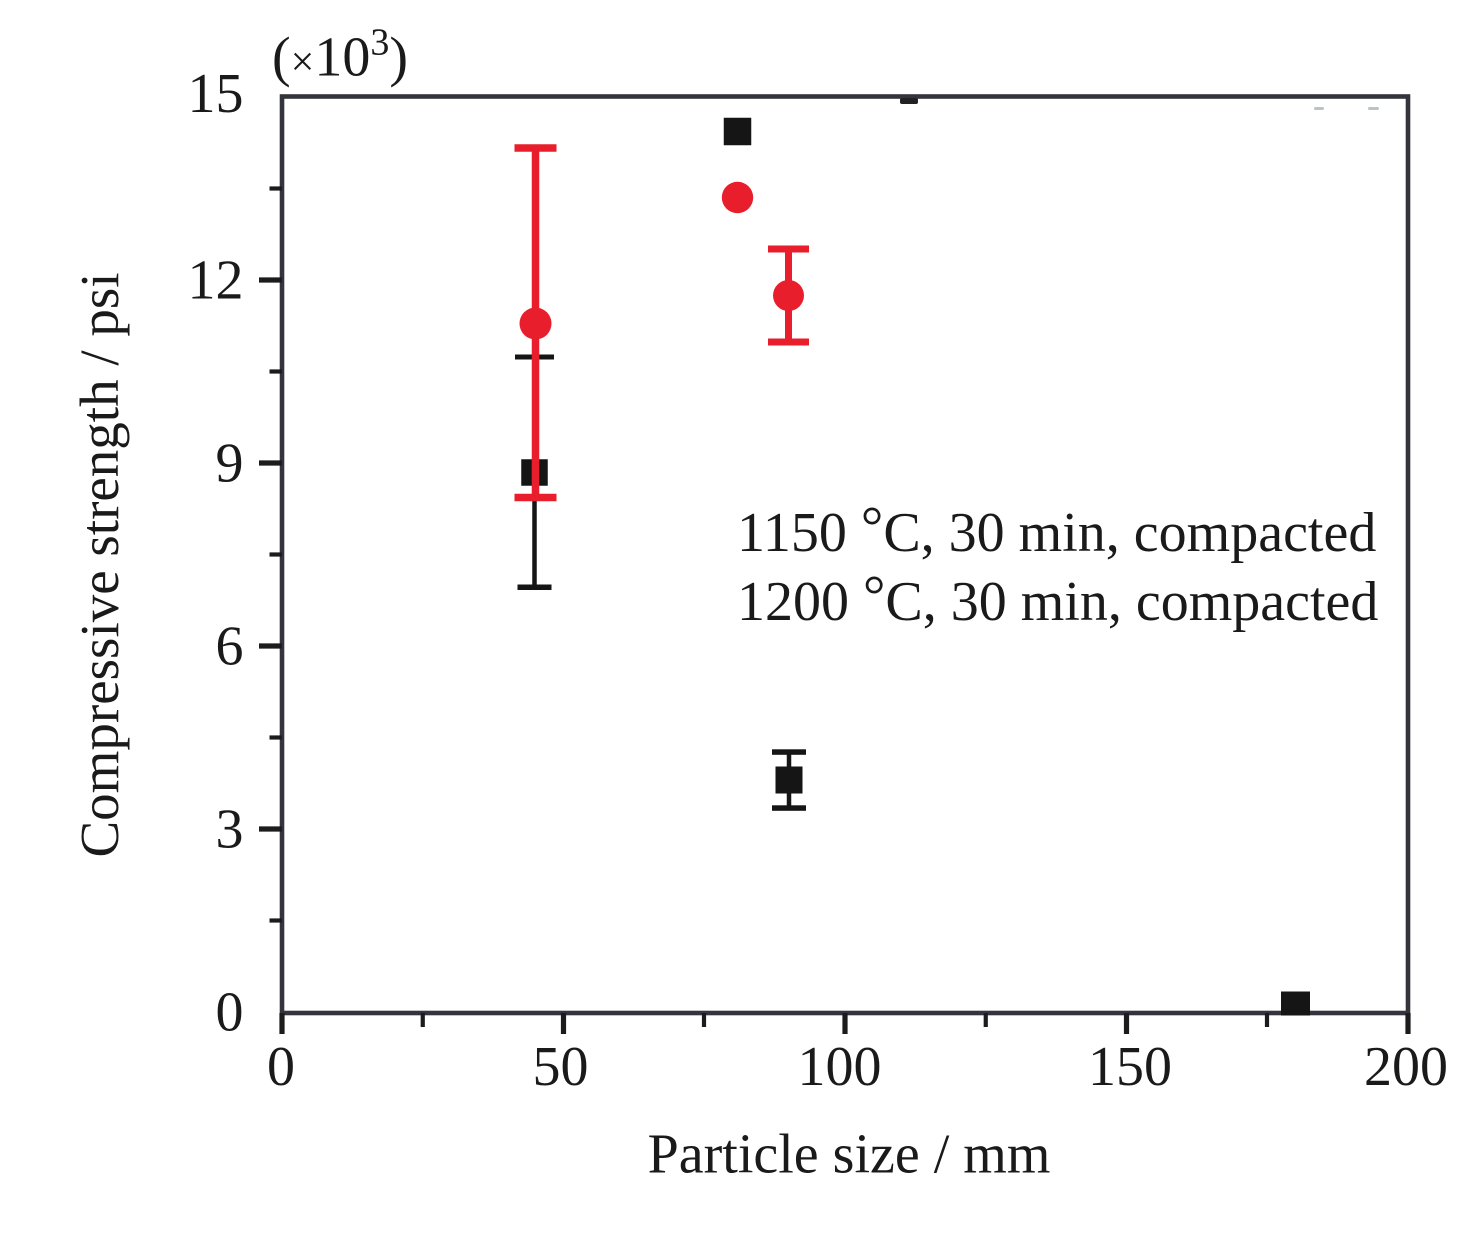  What do you see at coordinates (216, 281) in the screenshot?
I see `svg-text: 12` at bounding box center [216, 281].